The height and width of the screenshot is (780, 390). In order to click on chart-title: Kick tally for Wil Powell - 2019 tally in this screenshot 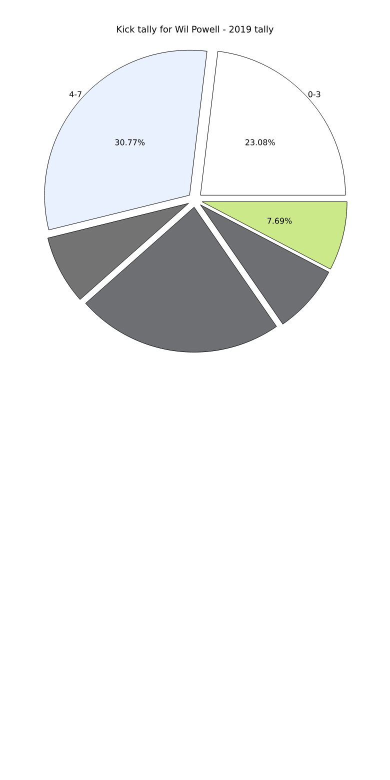, I will do `click(195, 30)`.